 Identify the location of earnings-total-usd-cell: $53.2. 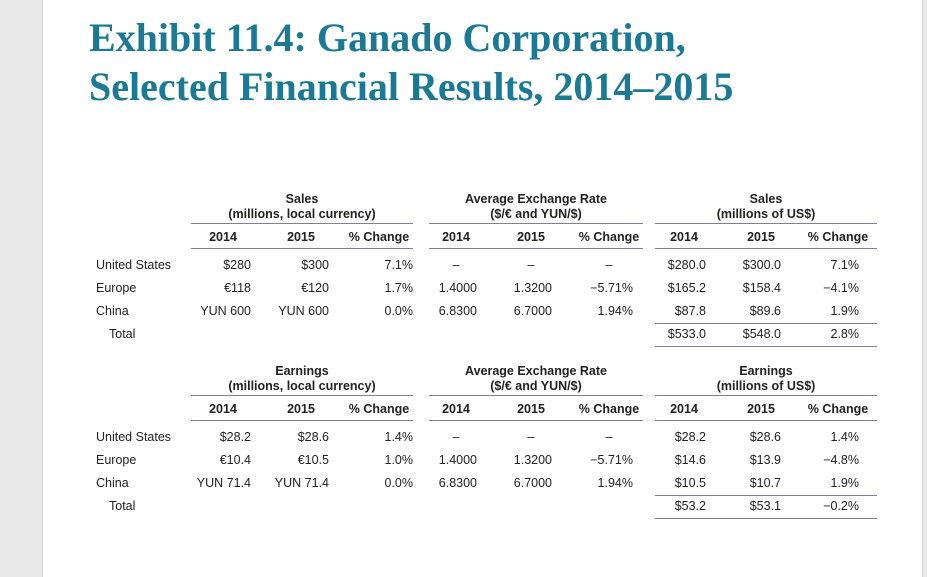
(690, 506).